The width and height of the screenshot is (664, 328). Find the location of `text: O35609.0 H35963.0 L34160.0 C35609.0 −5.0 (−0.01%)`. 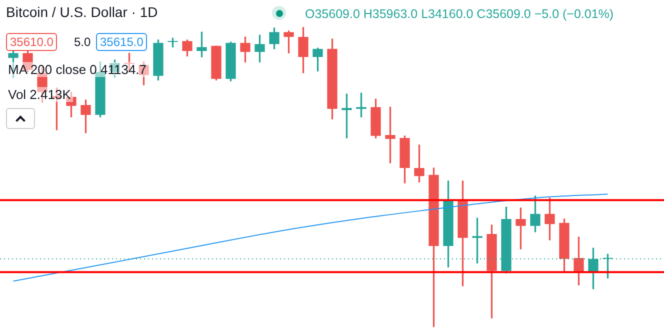

text: O35609.0 H35963.0 L34160.0 C35609.0 −5.0 (−0.01%) is located at coordinates (459, 14).